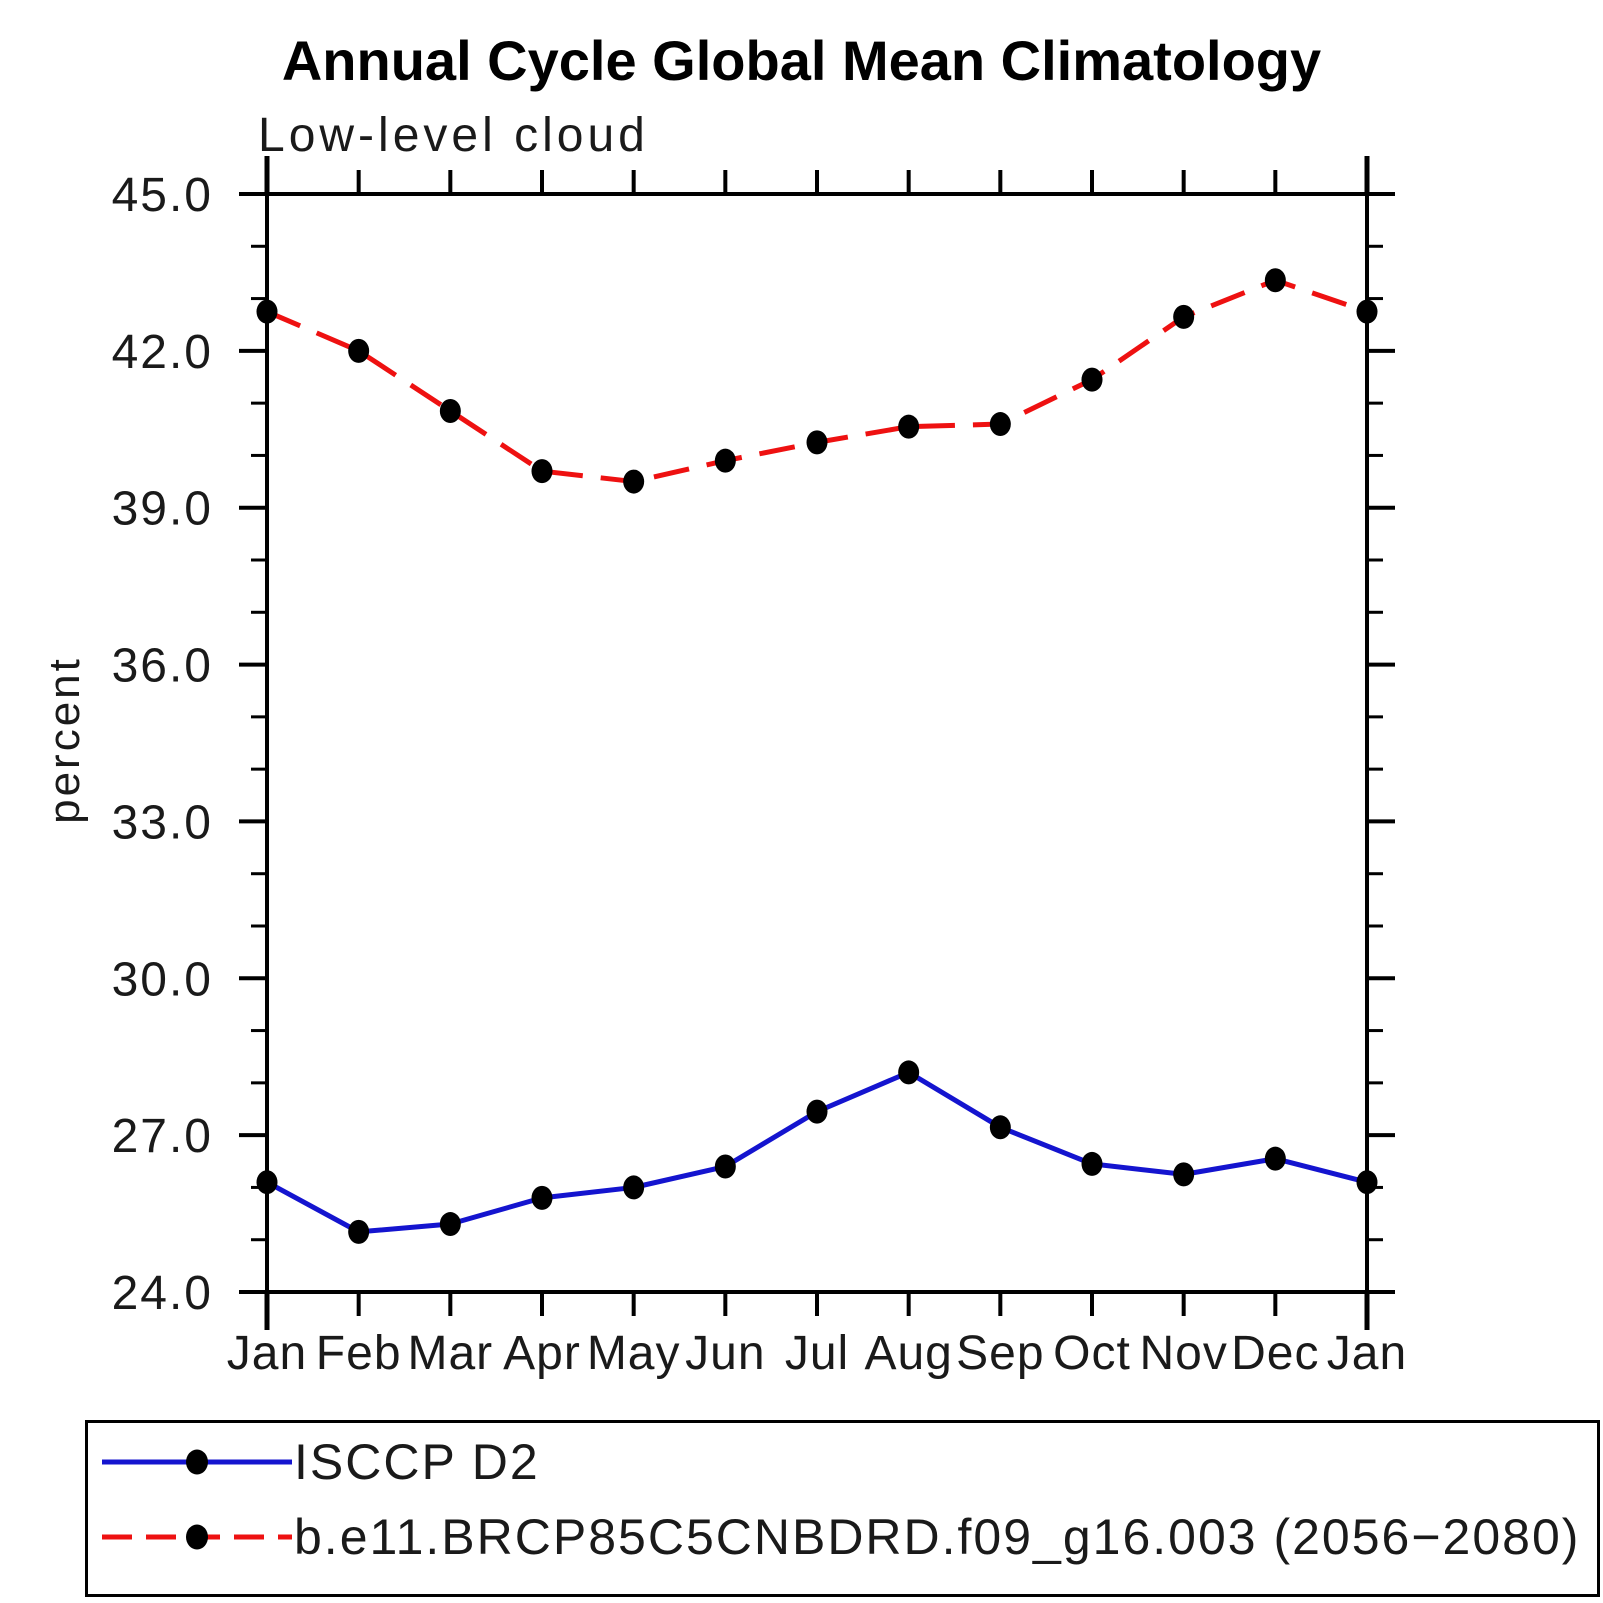 The width and height of the screenshot is (1603, 1603). I want to click on x-axis-tick-label: Jun, so click(725, 1353).